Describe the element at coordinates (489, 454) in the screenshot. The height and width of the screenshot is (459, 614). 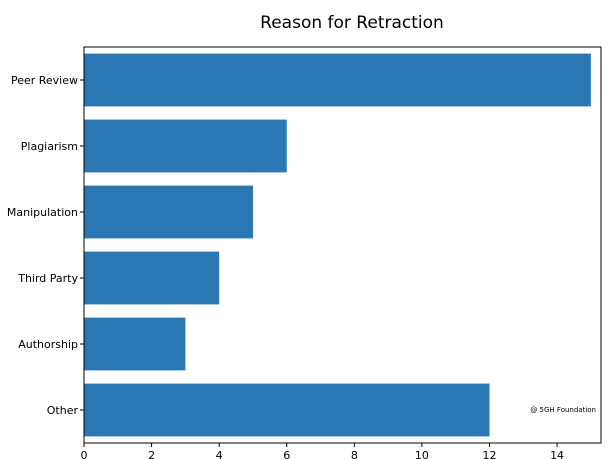
I see `x-tick-label: 12` at that location.